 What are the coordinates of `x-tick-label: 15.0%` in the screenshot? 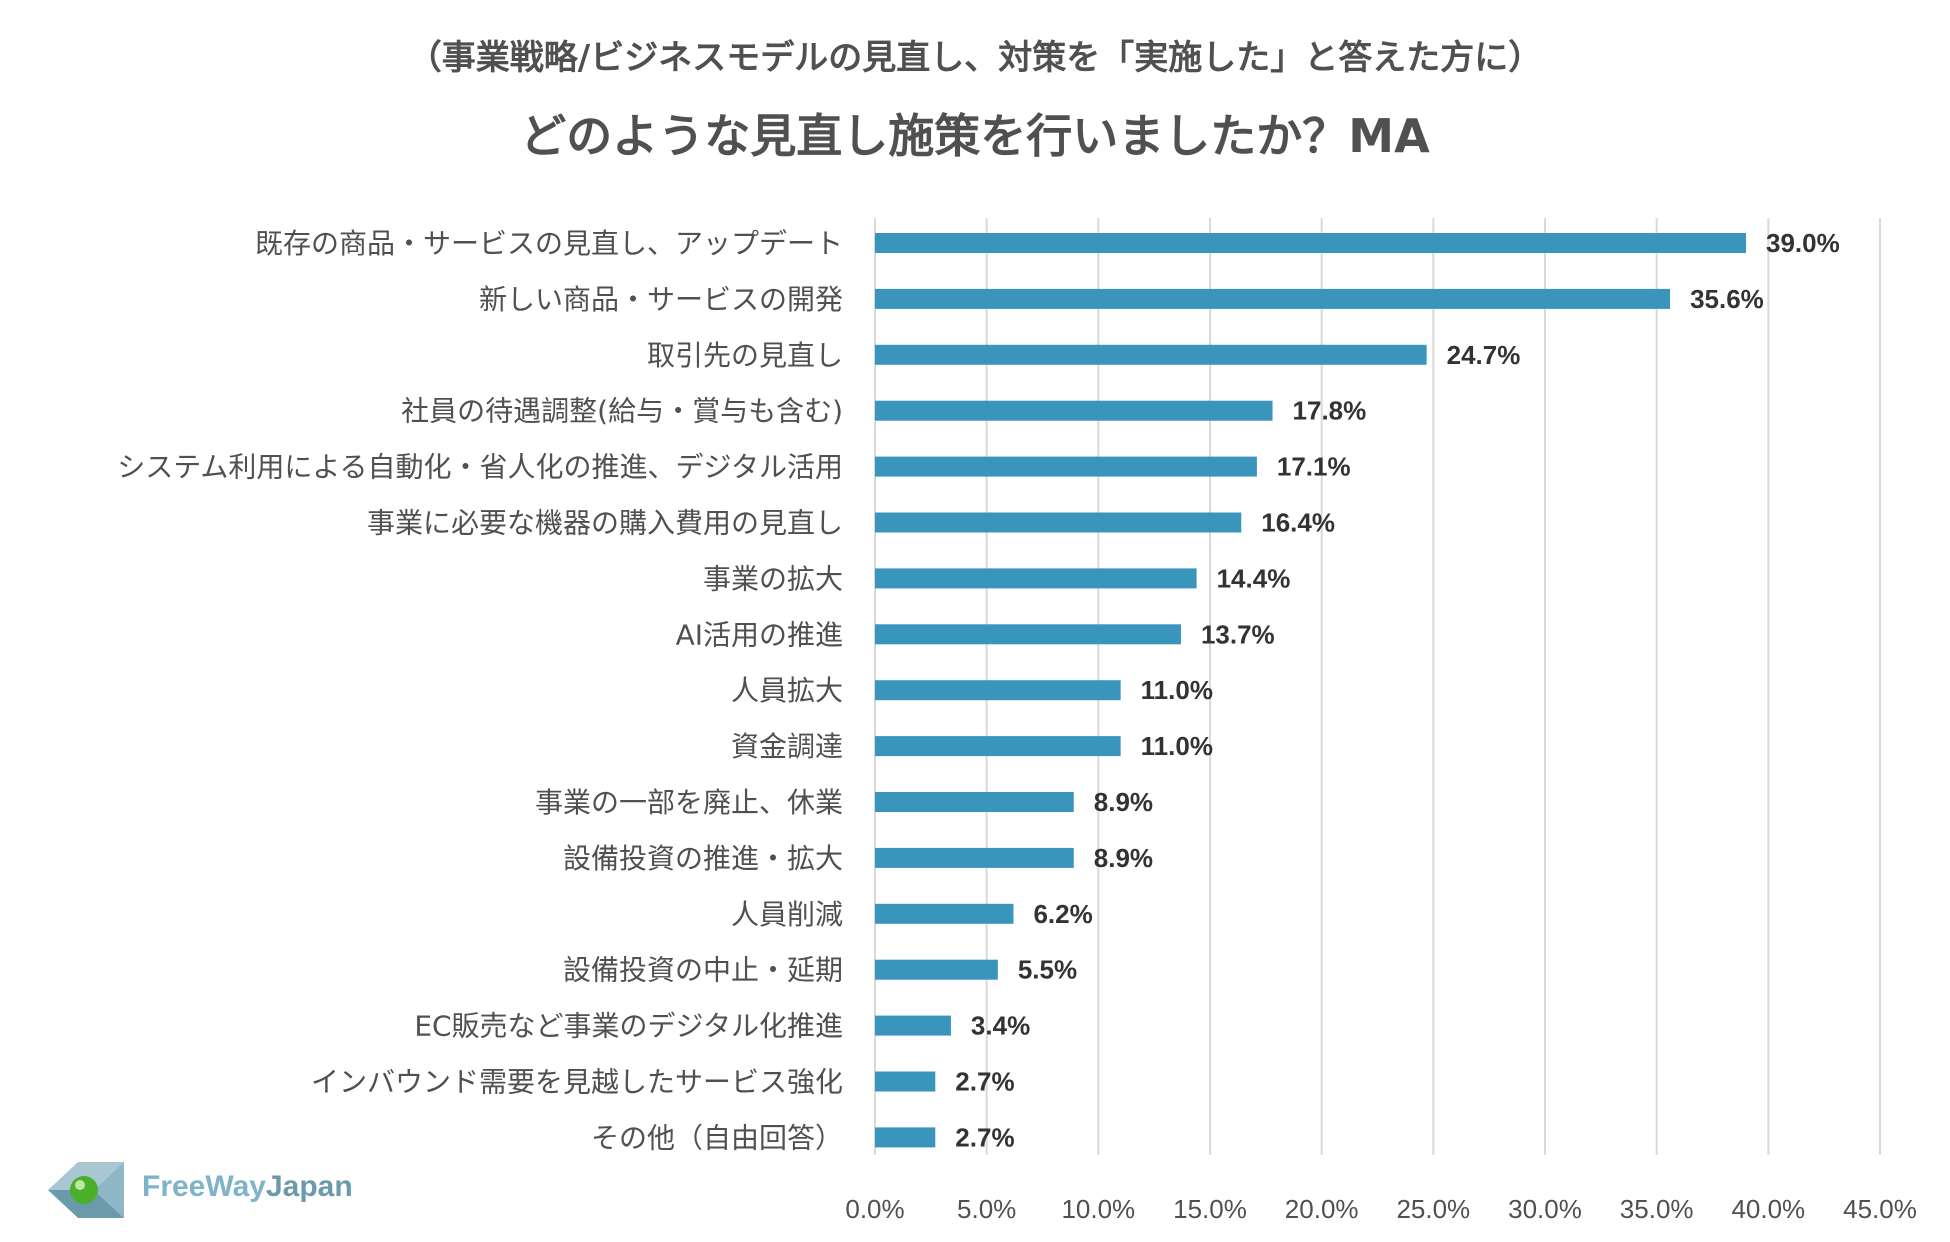 It's located at (1210, 1209).